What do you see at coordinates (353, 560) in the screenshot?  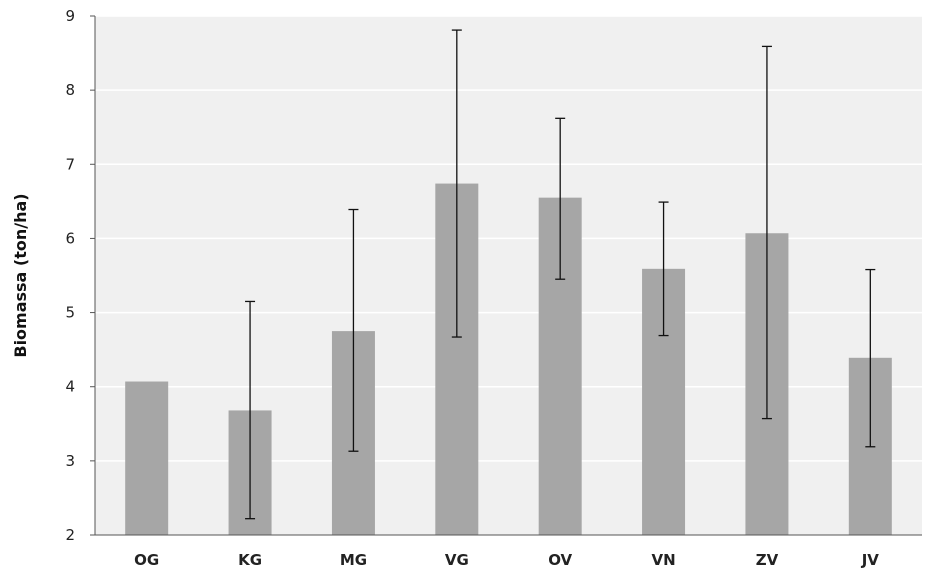 I see `x-category-label: MG` at bounding box center [353, 560].